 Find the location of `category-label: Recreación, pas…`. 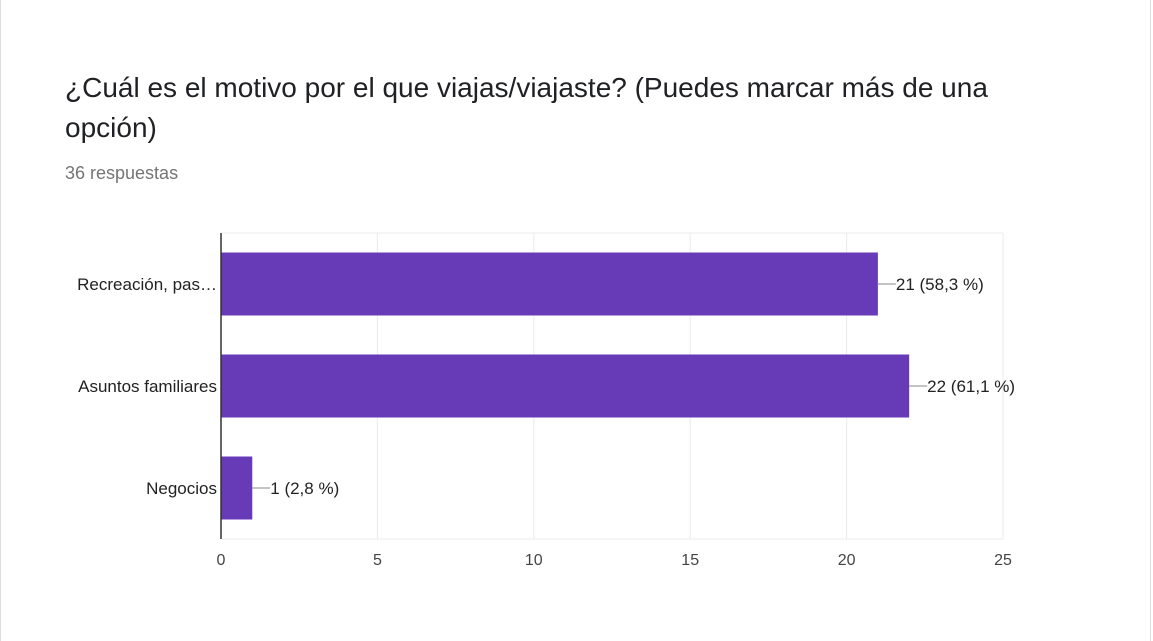

category-label: Recreación, pas… is located at coordinates (147, 284).